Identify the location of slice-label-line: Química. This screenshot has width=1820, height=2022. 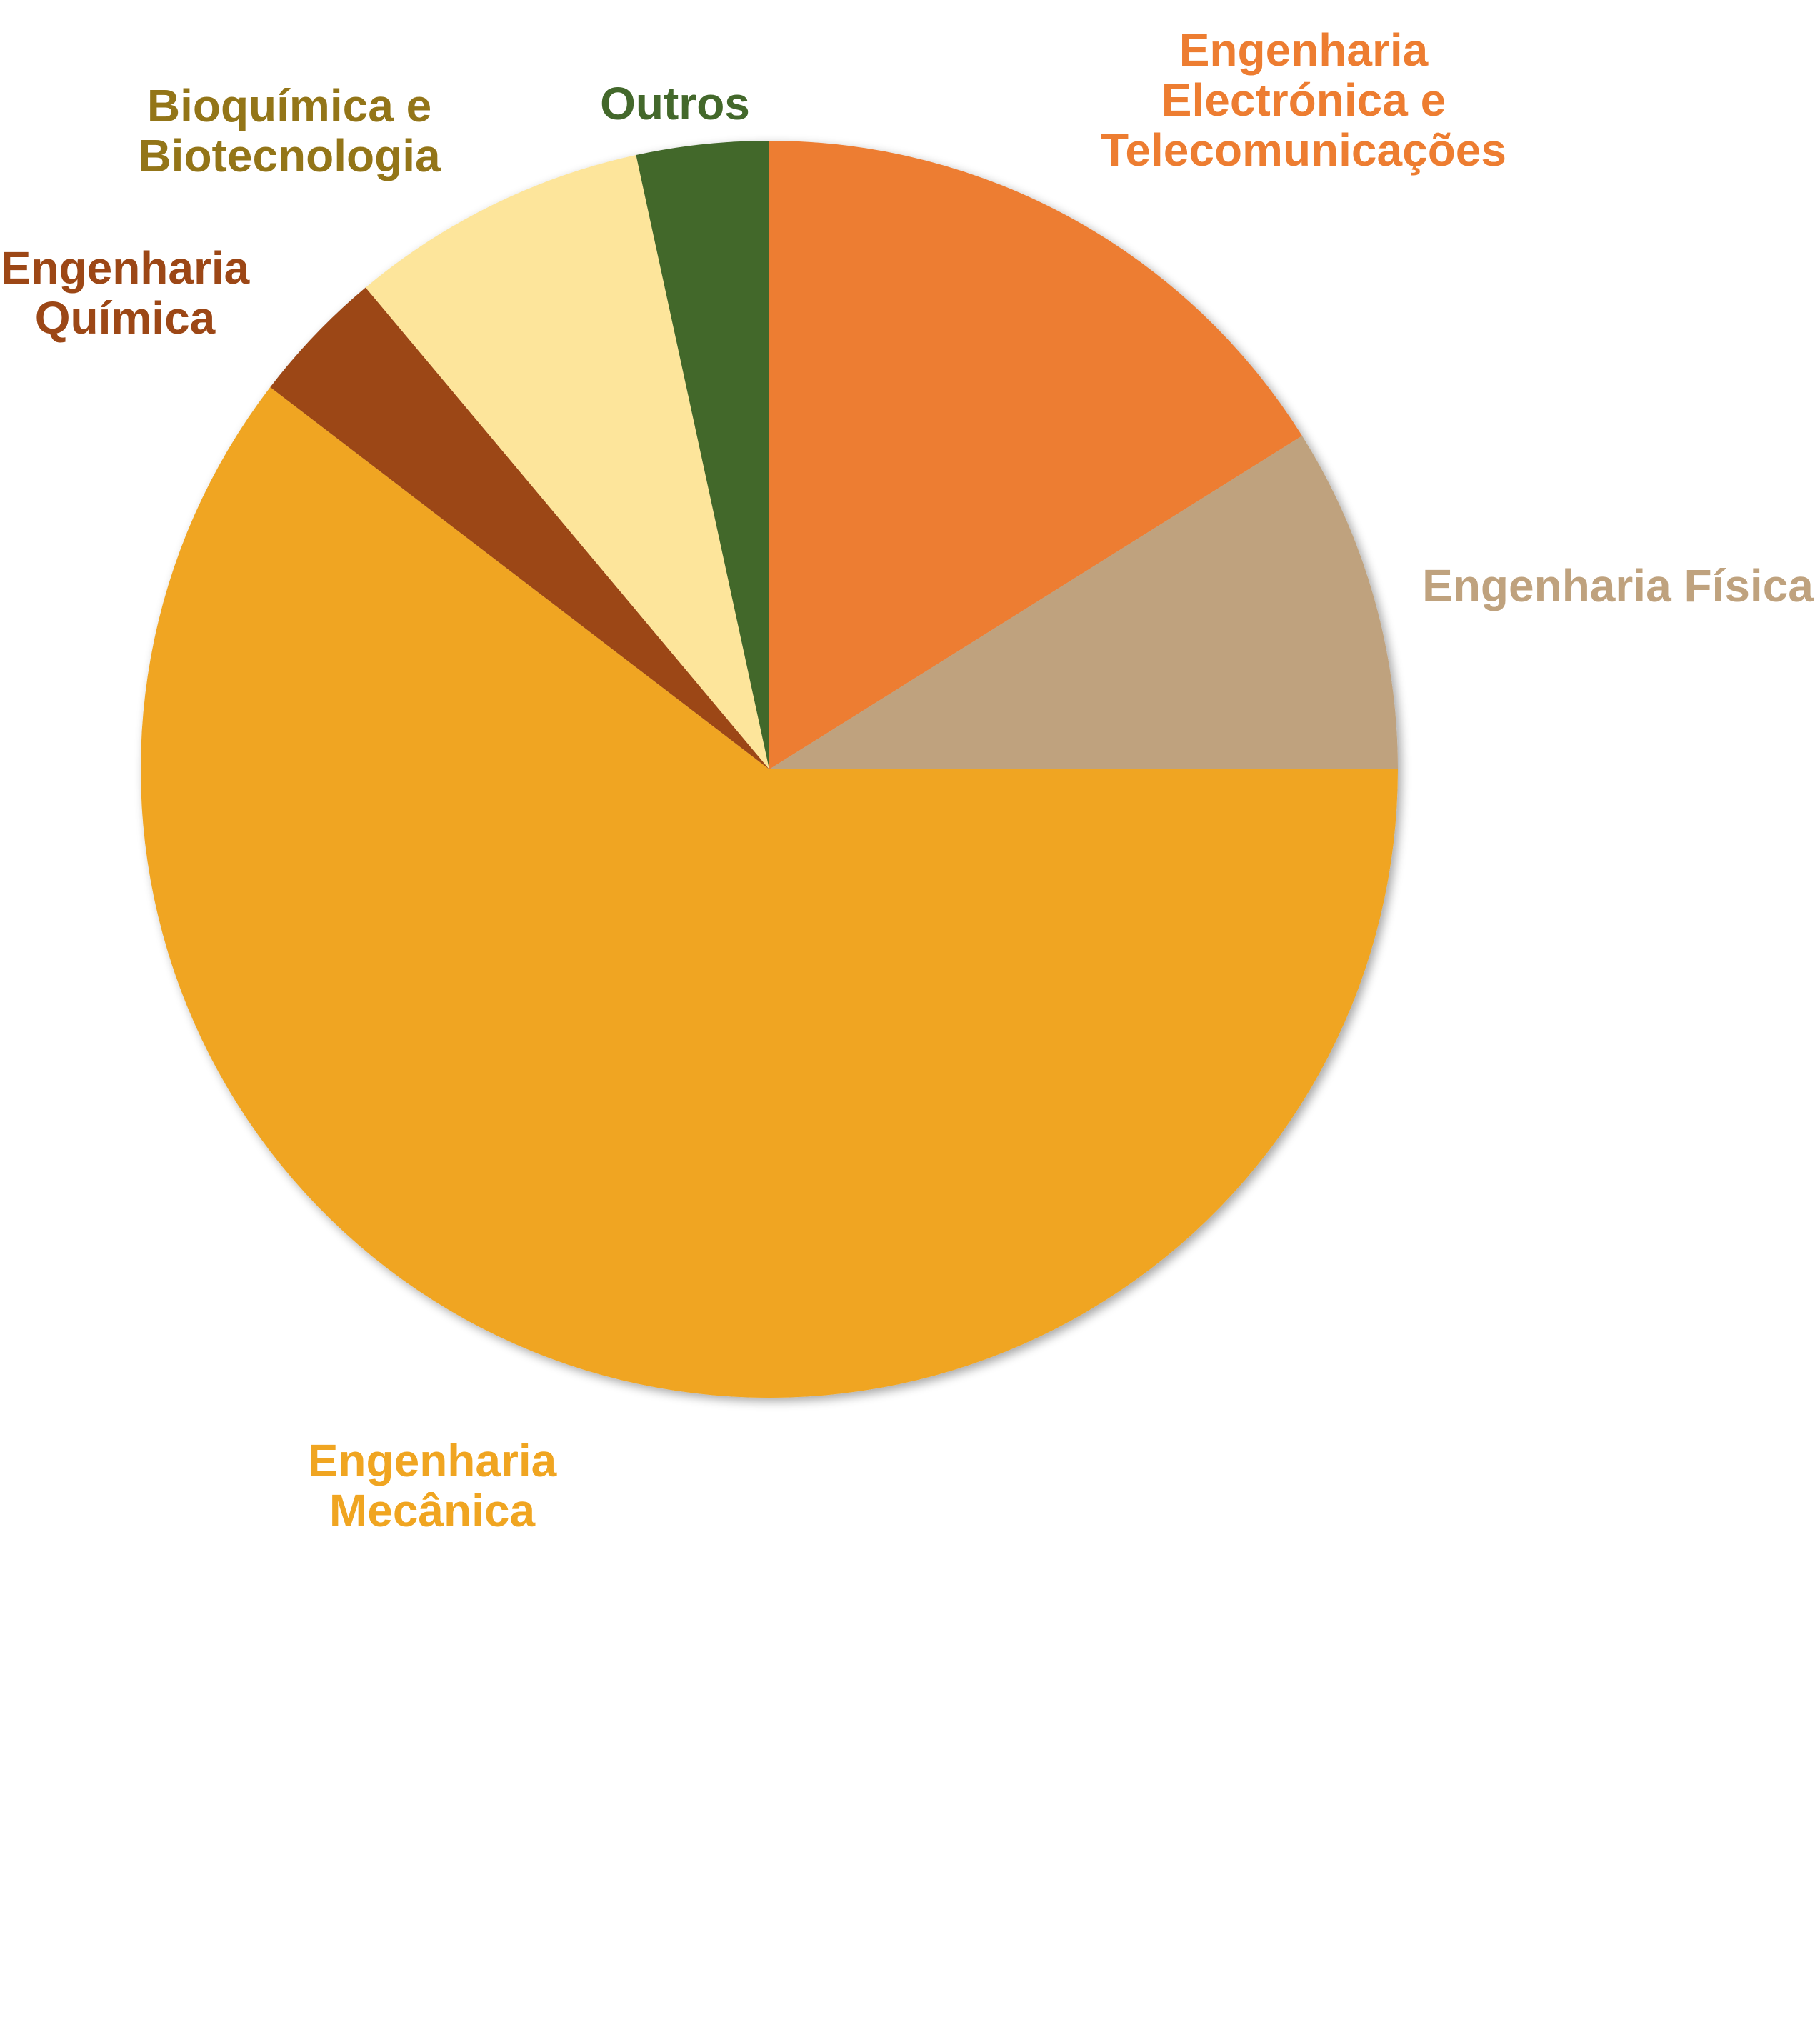
(125, 318).